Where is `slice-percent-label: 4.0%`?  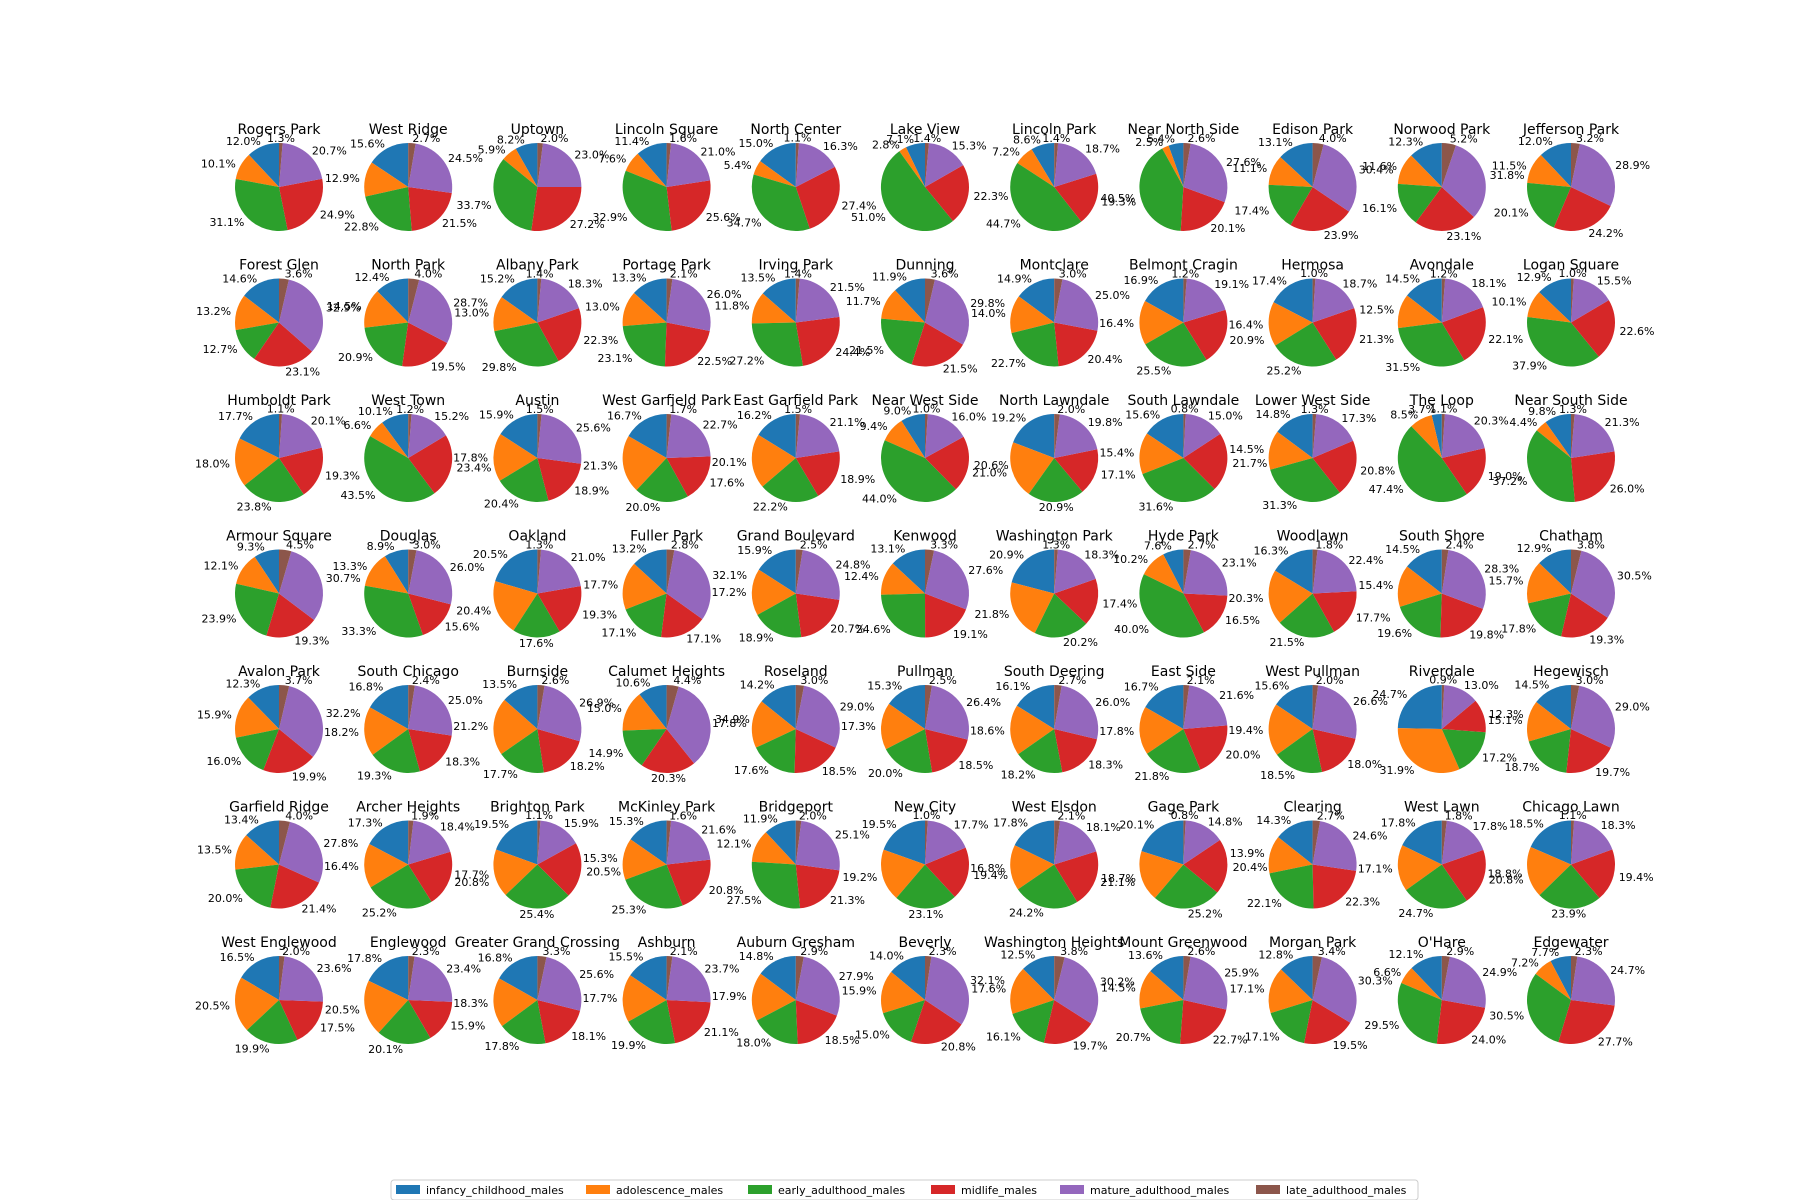
slice-percent-label: 4.0% is located at coordinates (1333, 138).